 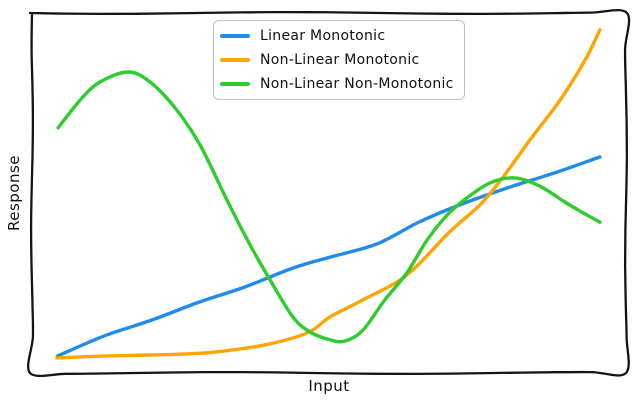 I want to click on legend-entry: Non-Linear Monotonic, so click(x=337, y=60).